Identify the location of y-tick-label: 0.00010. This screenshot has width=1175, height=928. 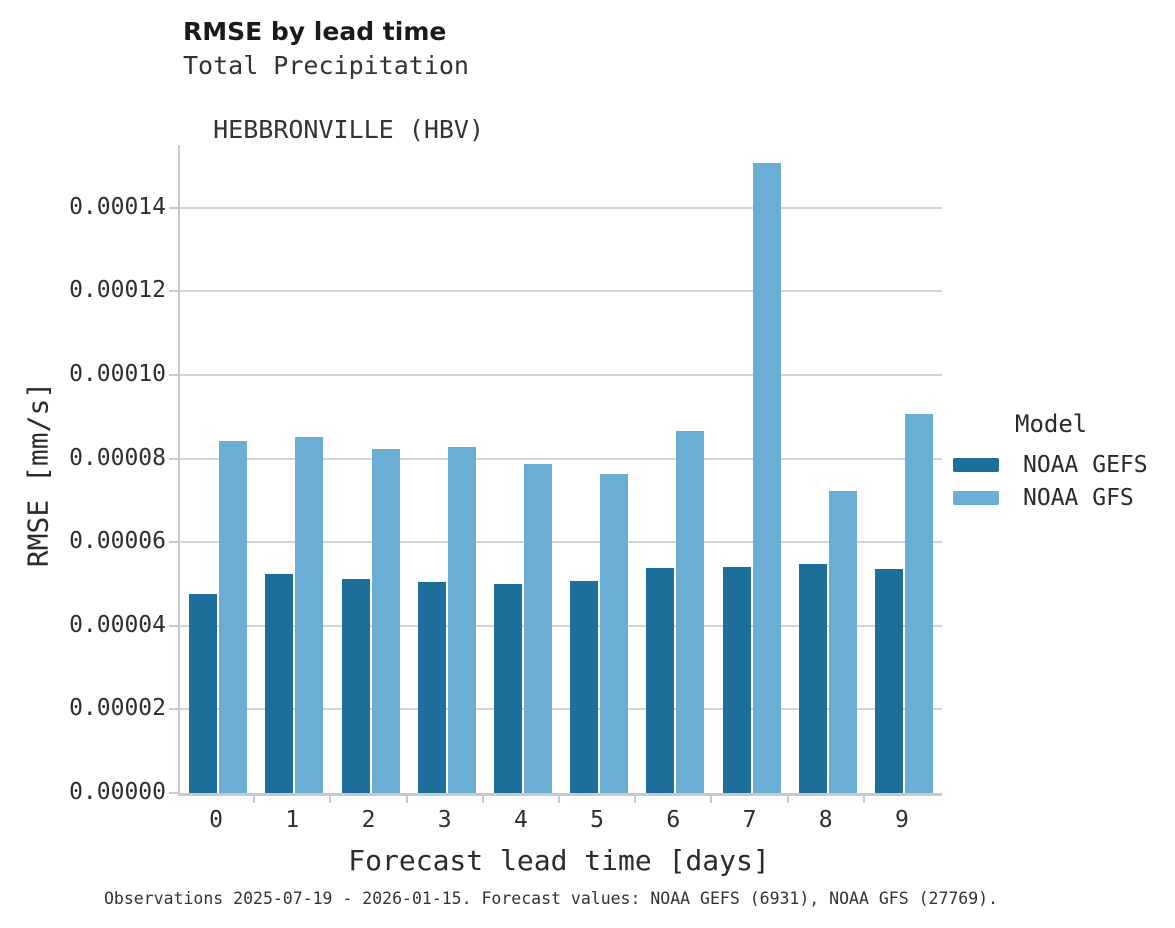
(117, 373).